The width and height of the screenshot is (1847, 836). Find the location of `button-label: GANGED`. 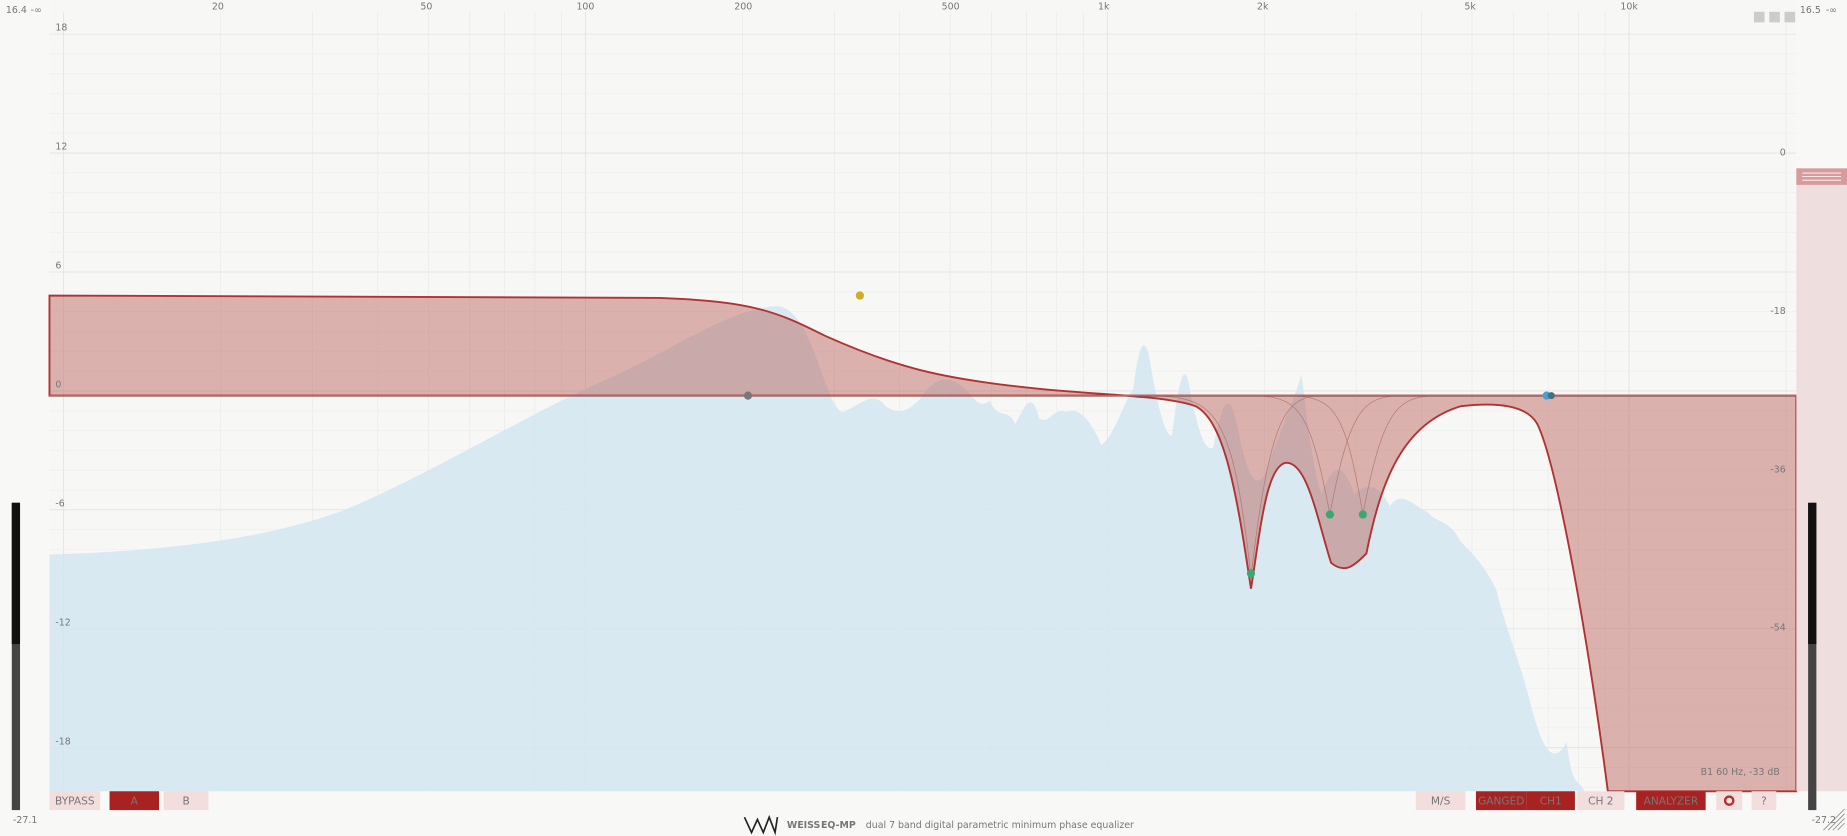

button-label: GANGED is located at coordinates (1501, 801).